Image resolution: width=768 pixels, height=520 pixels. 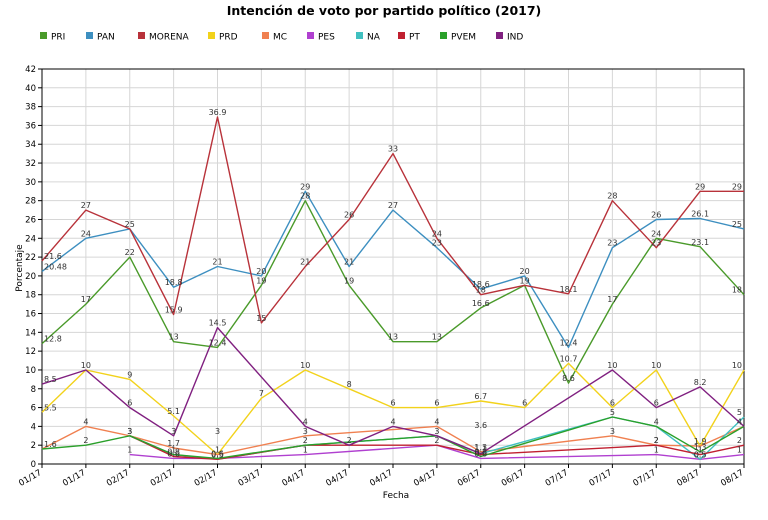 I want to click on y-tick-label: 6, so click(x=33, y=409).